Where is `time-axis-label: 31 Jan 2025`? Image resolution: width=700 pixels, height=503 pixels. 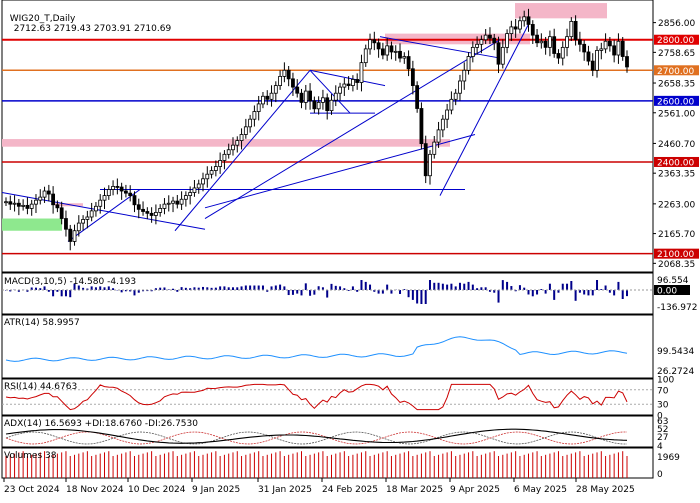 time-axis-label: 31 Jan 2025 is located at coordinates (285, 490).